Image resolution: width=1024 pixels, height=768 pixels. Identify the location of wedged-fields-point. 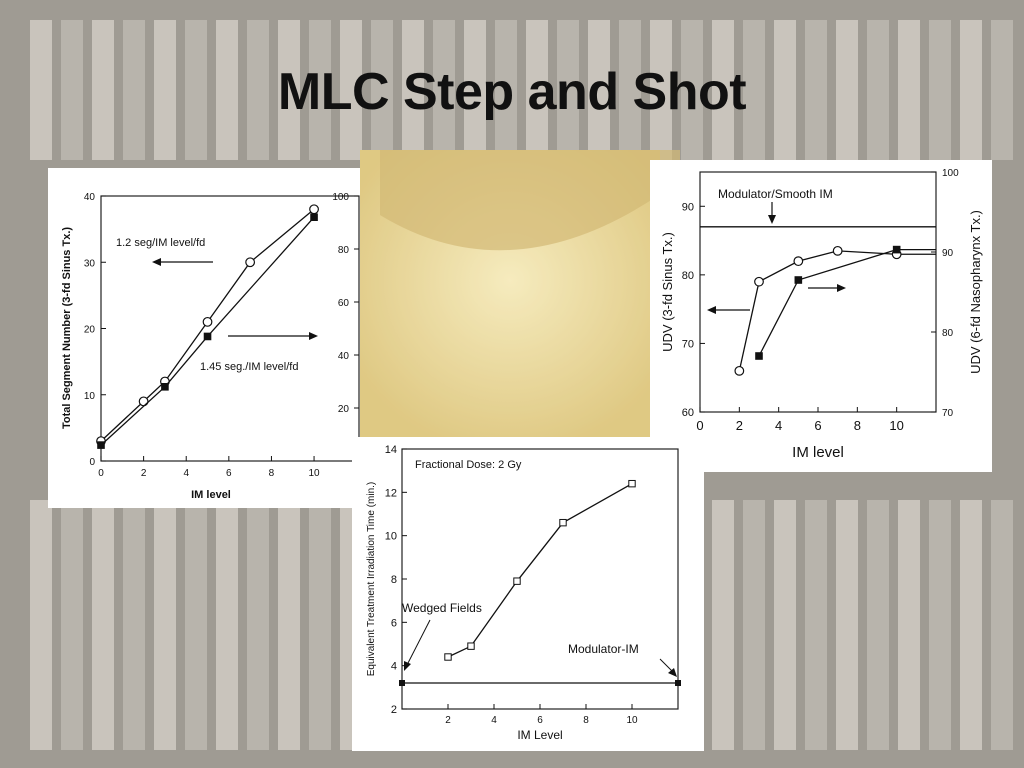
(402, 683).